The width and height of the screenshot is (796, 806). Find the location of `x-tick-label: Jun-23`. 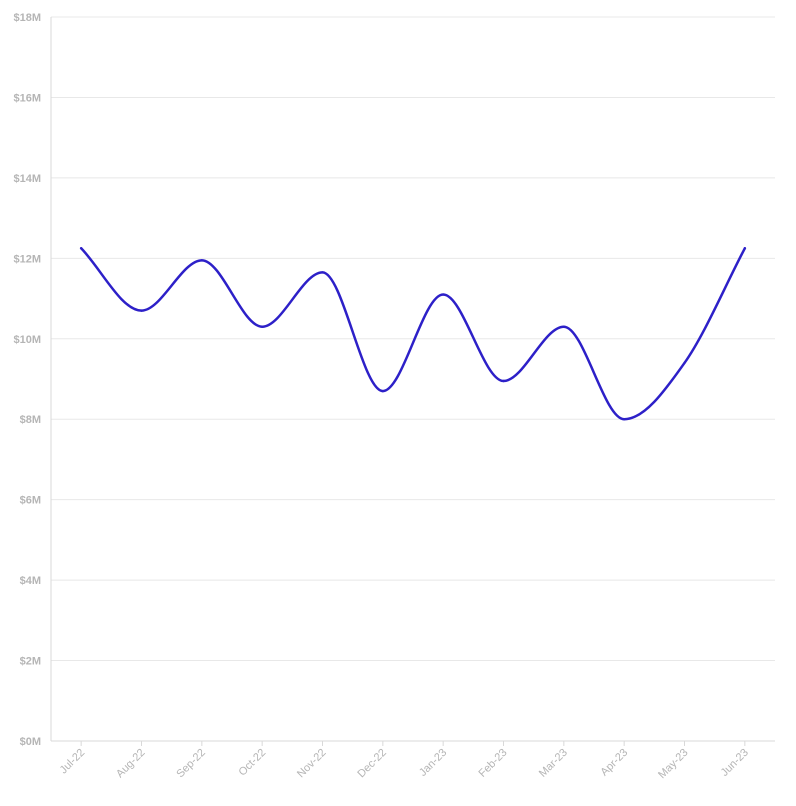

x-tick-label: Jun-23 is located at coordinates (735, 763).